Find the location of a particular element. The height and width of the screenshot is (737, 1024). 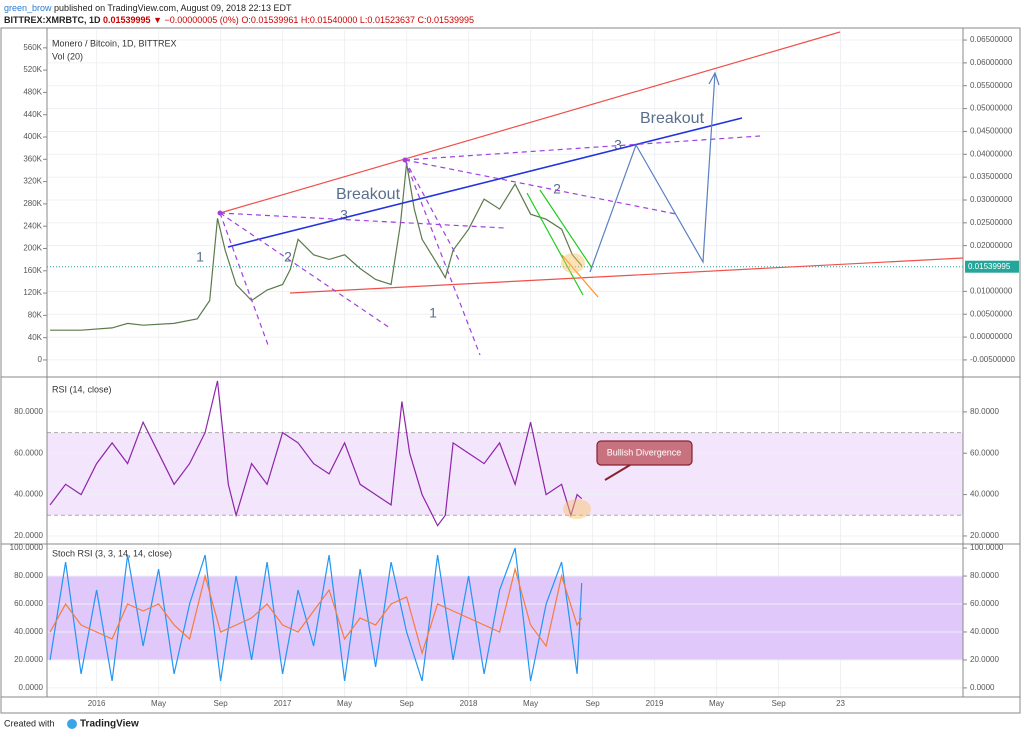

pane-title: RSI (14, close) is located at coordinates (82, 389).